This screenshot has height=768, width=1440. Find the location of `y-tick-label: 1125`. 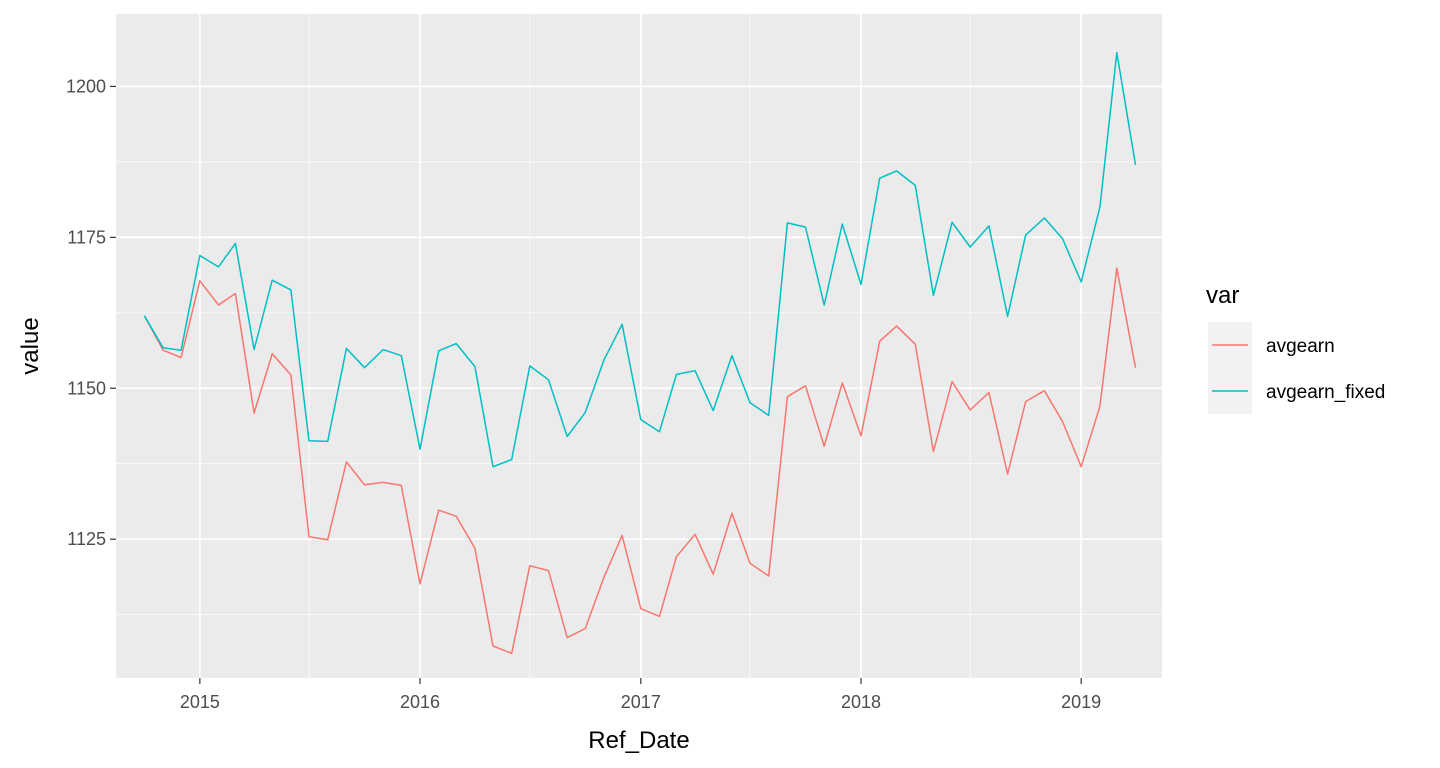

y-tick-label: 1125 is located at coordinates (86, 539).